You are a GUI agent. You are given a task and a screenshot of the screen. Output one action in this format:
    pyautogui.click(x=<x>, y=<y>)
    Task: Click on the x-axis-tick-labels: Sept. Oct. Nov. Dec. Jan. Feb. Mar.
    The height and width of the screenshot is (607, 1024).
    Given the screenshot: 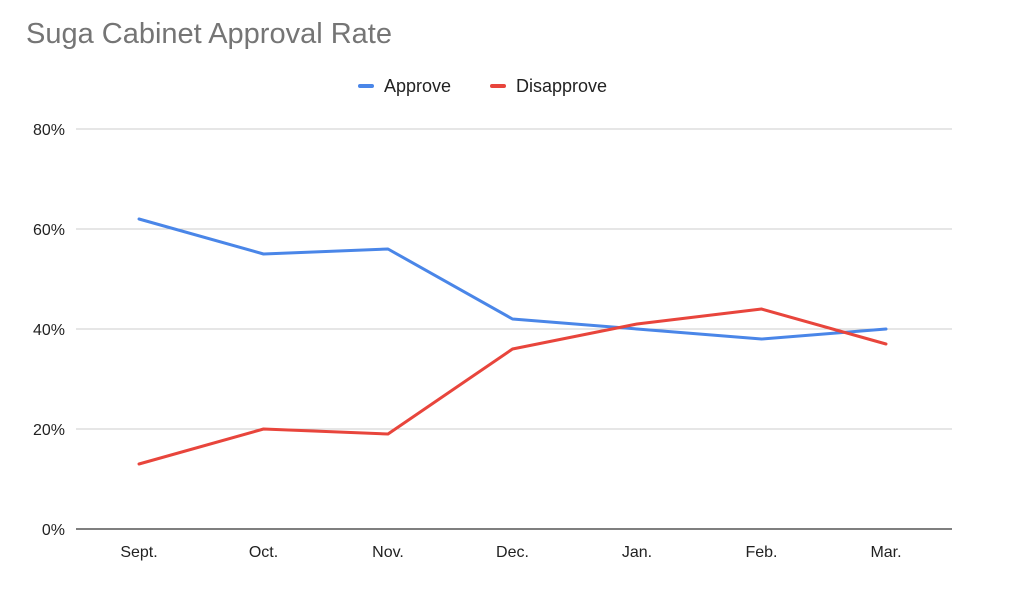 What is the action you would take?
    pyautogui.click(x=510, y=552)
    